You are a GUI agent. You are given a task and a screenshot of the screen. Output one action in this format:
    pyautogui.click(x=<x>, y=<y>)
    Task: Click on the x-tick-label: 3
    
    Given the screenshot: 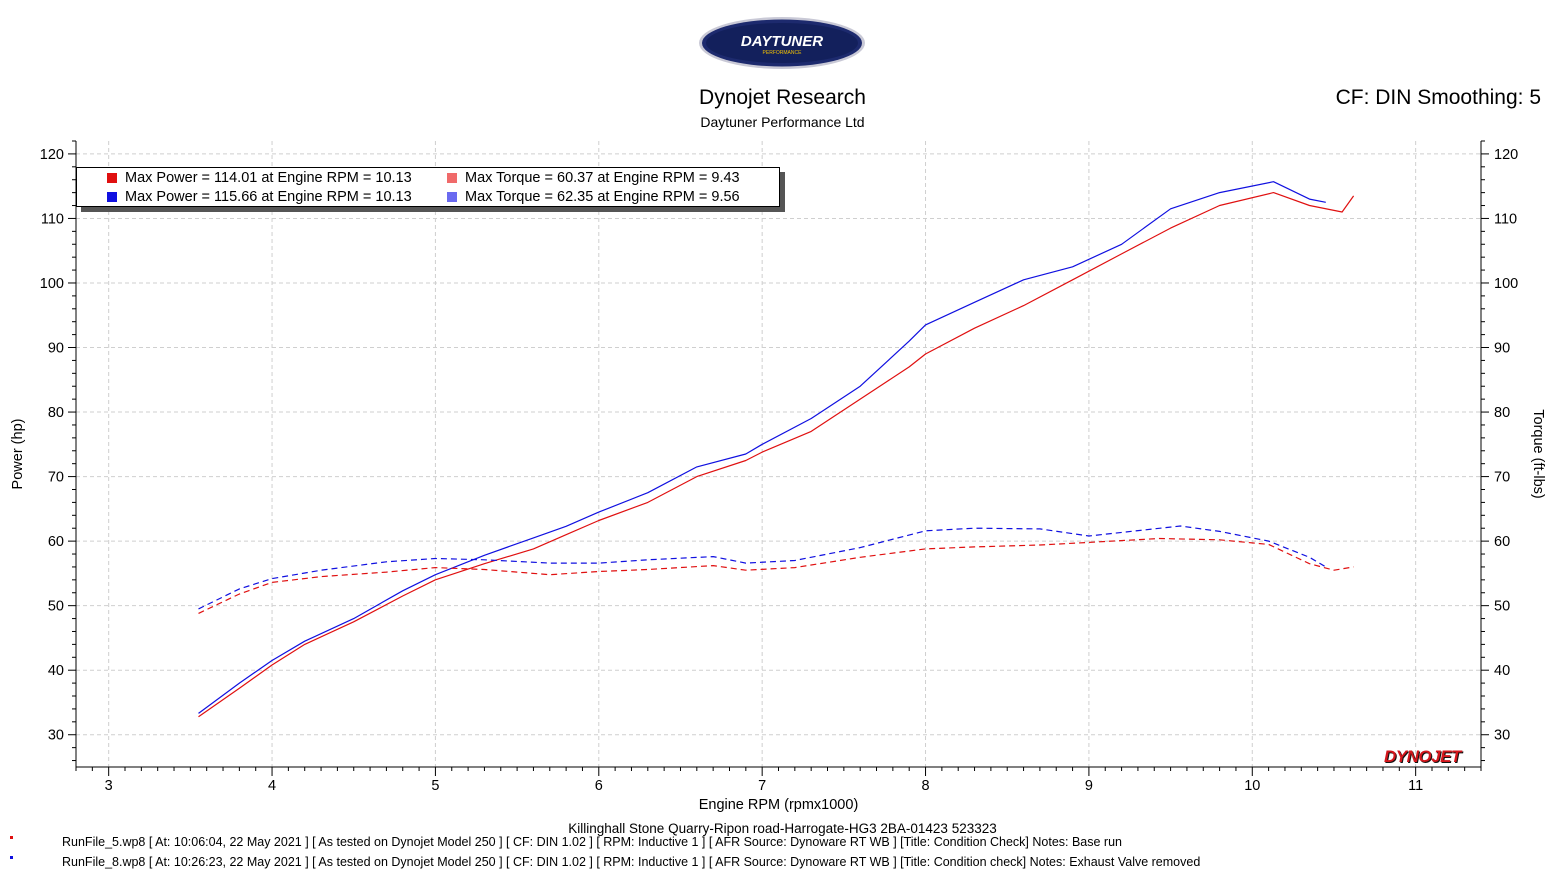 What is the action you would take?
    pyautogui.click(x=109, y=786)
    